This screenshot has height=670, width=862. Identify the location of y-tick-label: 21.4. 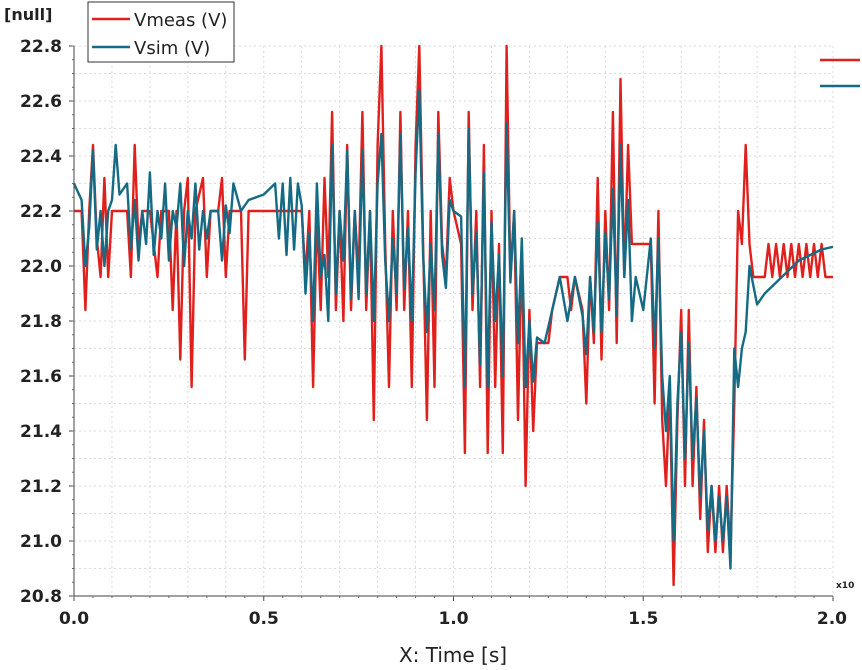
(41, 432).